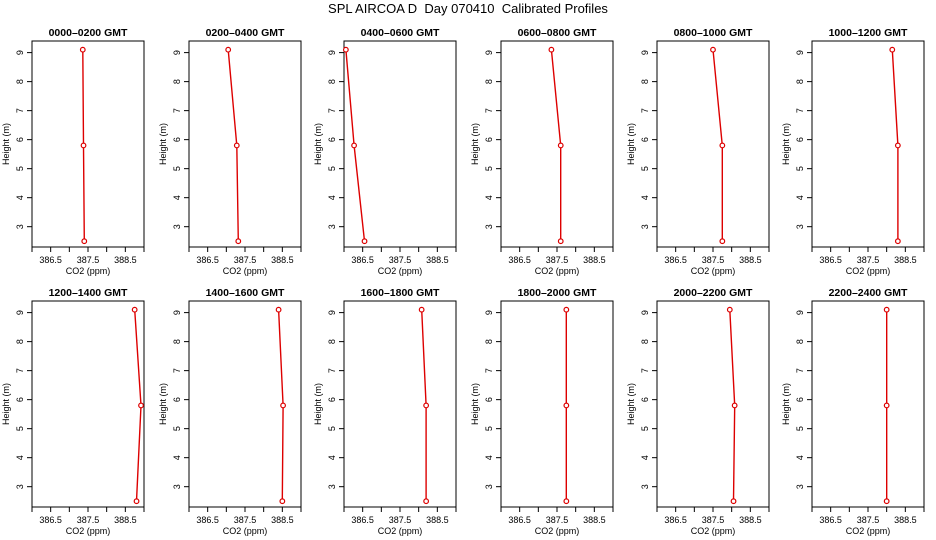 The image size is (936, 540). What do you see at coordinates (400, 293) in the screenshot?
I see `panel-title: 1600–1800 GMT` at bounding box center [400, 293].